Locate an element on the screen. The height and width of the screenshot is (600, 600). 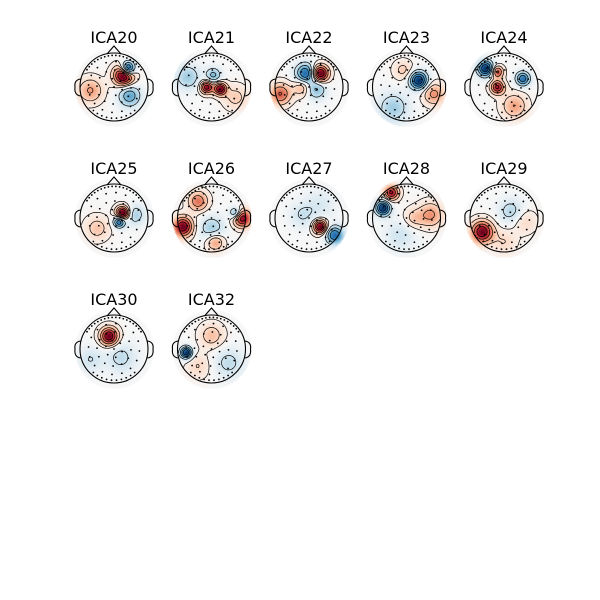
topomap-contours-ica27 is located at coordinates (319, 225).